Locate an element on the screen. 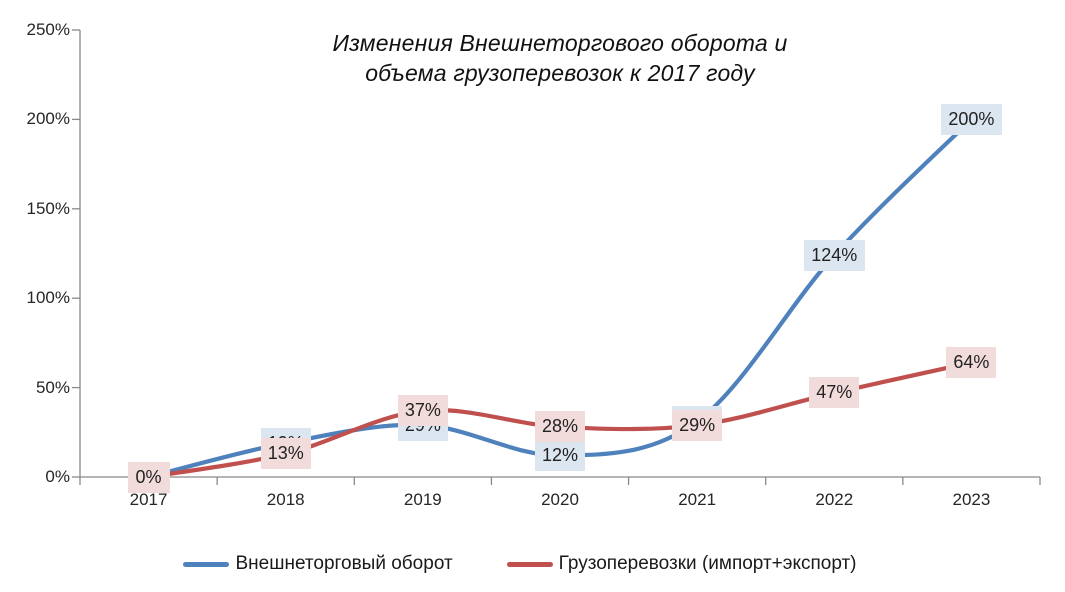 This screenshot has width=1065, height=592. y-axis-tick-label: 50% is located at coordinates (52, 387).